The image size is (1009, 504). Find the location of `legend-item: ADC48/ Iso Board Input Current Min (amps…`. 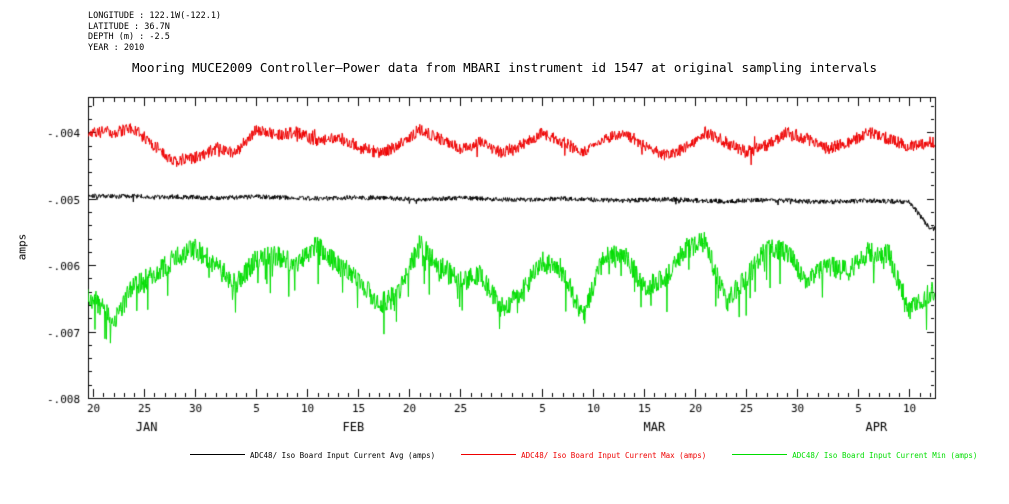

legend-item: ADC48/ Iso Board Input Current Min (amps… is located at coordinates (854, 455).